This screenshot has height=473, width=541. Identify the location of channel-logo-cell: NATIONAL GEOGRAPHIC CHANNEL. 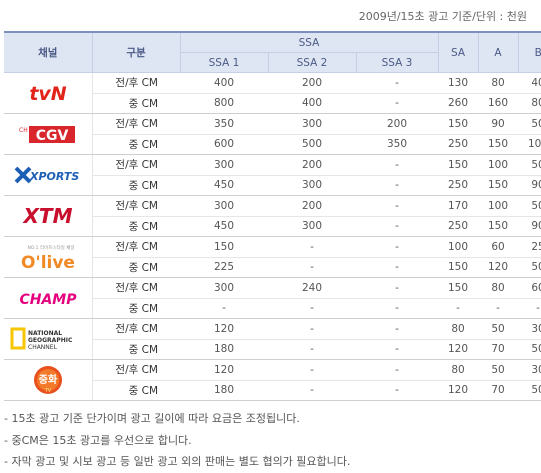
(48, 339).